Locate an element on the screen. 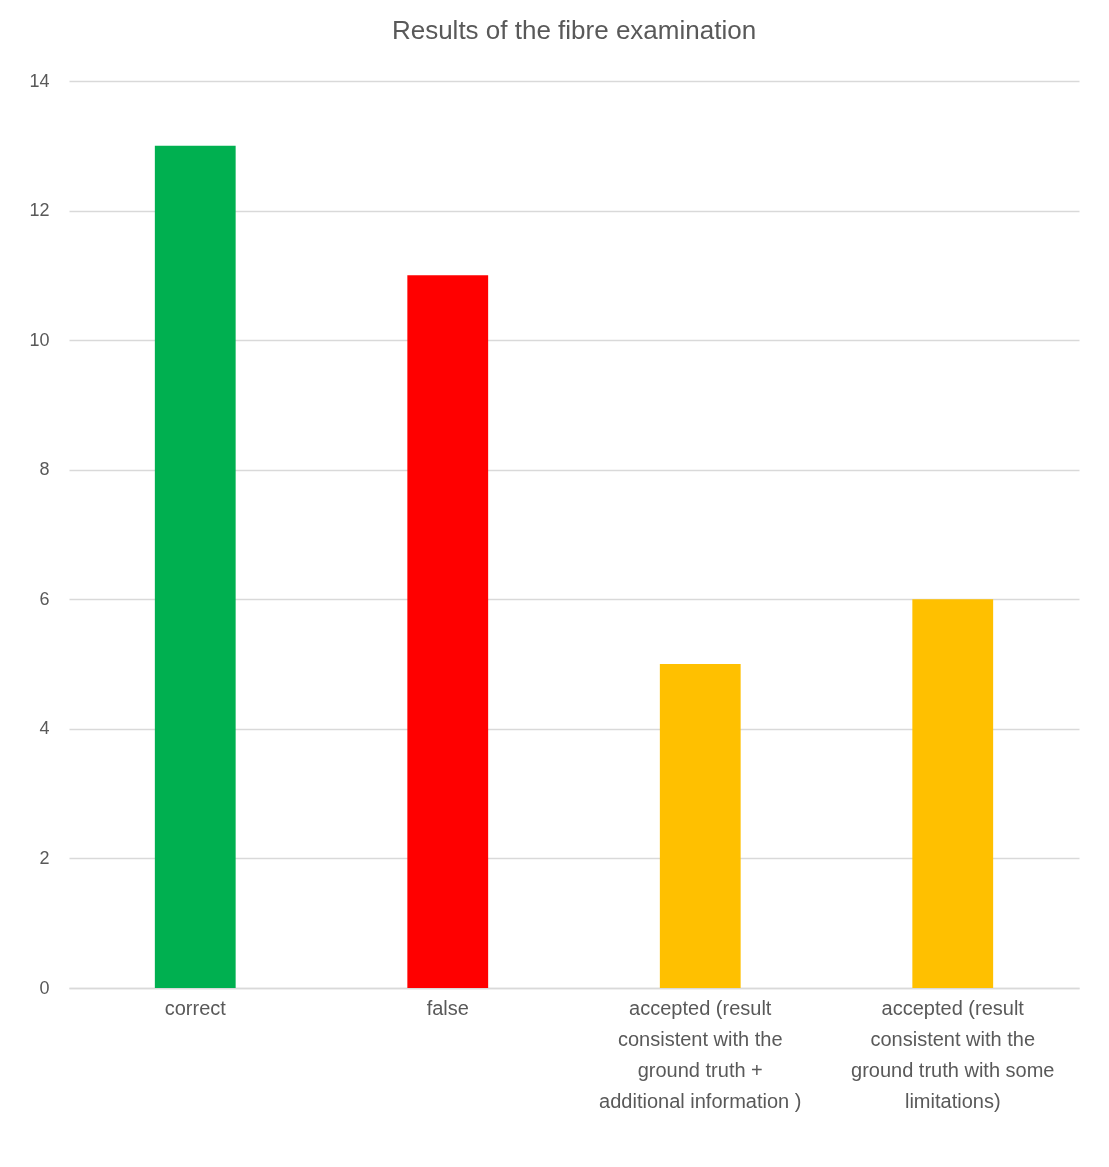 This screenshot has width=1109, height=1167. y-tick-label: 2 is located at coordinates (44, 857).